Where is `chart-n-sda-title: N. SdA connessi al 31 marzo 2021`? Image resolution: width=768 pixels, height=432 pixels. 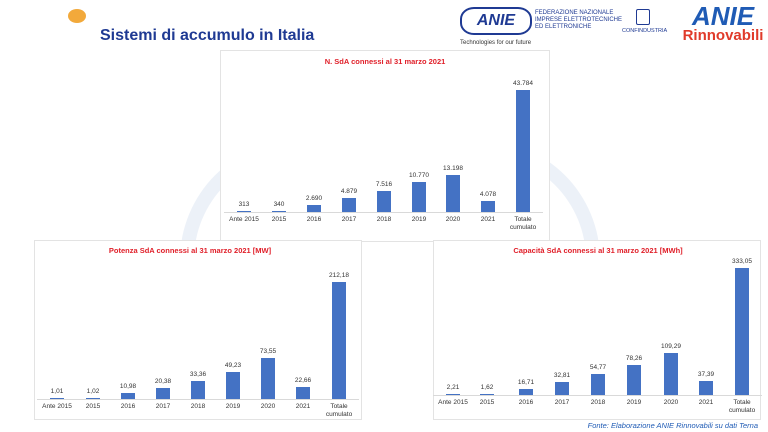
chart-n-sda-title: N. SdA connessi al 31 marzo 2021 is located at coordinates (385, 61).